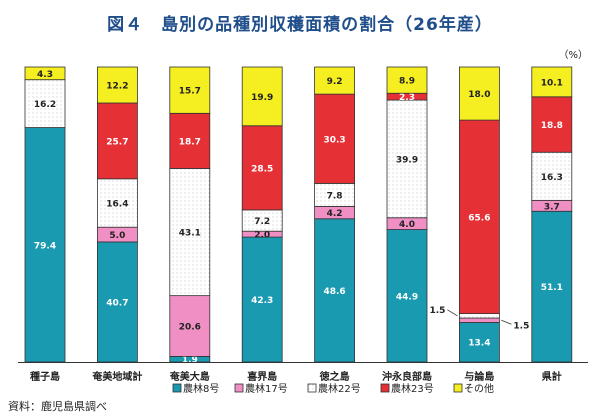 This screenshot has width=600, height=416. I want to click on legend-label: 農林22号, so click(339, 388).